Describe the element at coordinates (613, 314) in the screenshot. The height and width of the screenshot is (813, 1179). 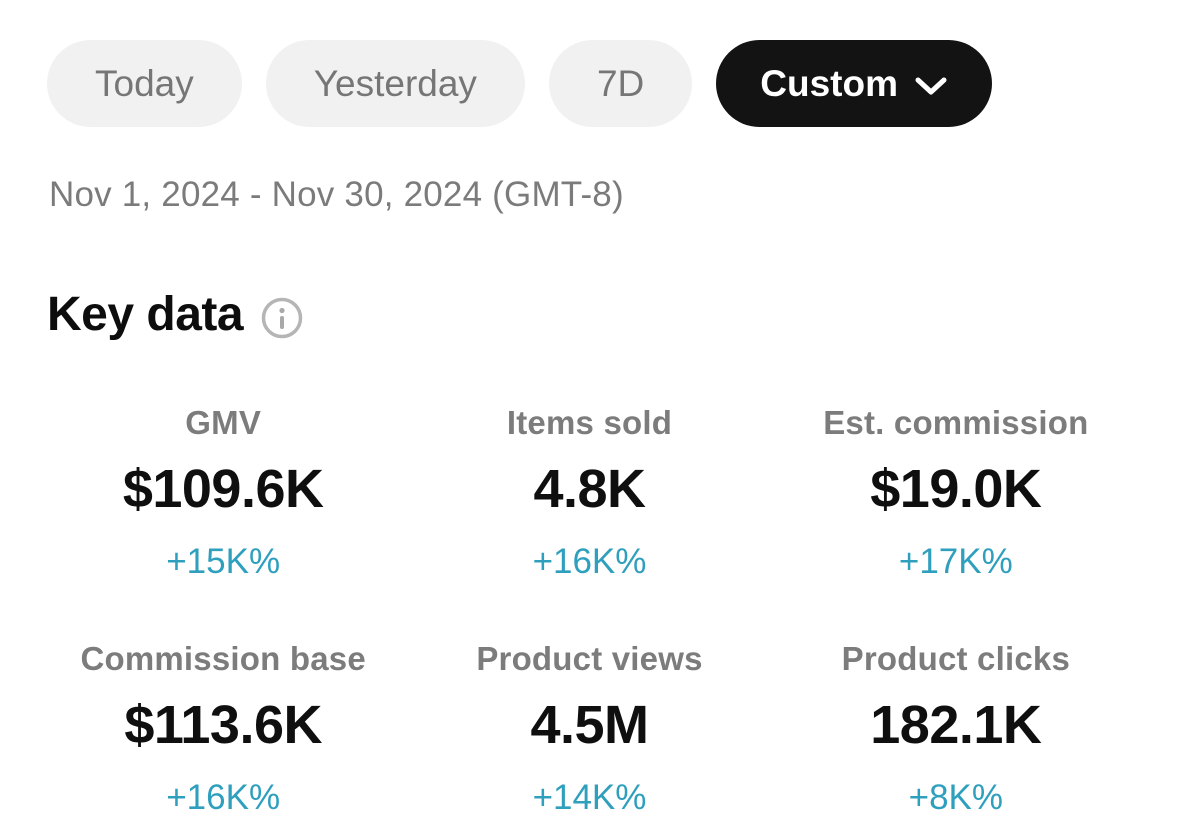
I see `key-data-header: Key data` at that location.